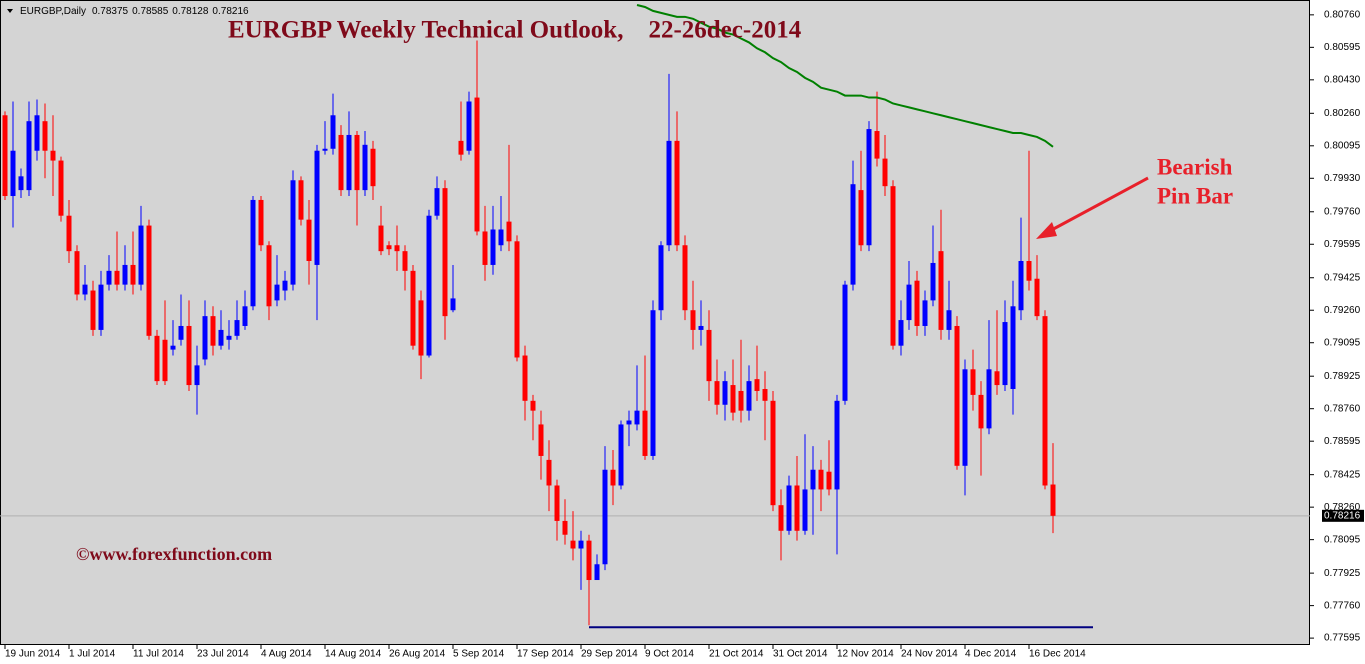 This screenshot has height=664, width=1365. Describe the element at coordinates (736, 654) in the screenshot. I see `x-tick-label: 21 Oct 2014` at that location.